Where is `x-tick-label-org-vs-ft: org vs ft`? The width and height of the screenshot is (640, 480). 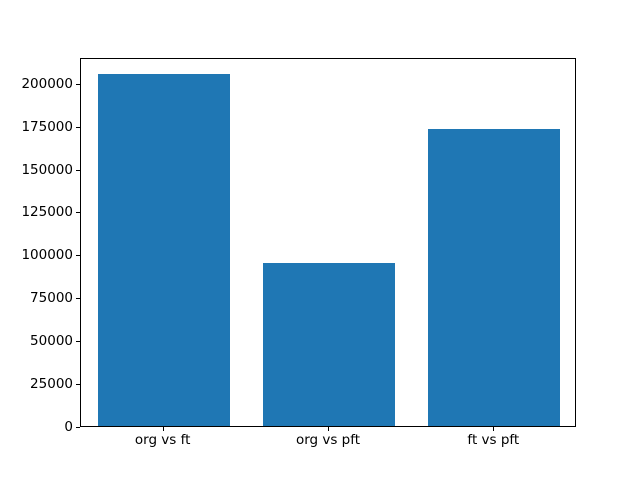 x-tick-label-org-vs-ft: org vs ft is located at coordinates (162, 440).